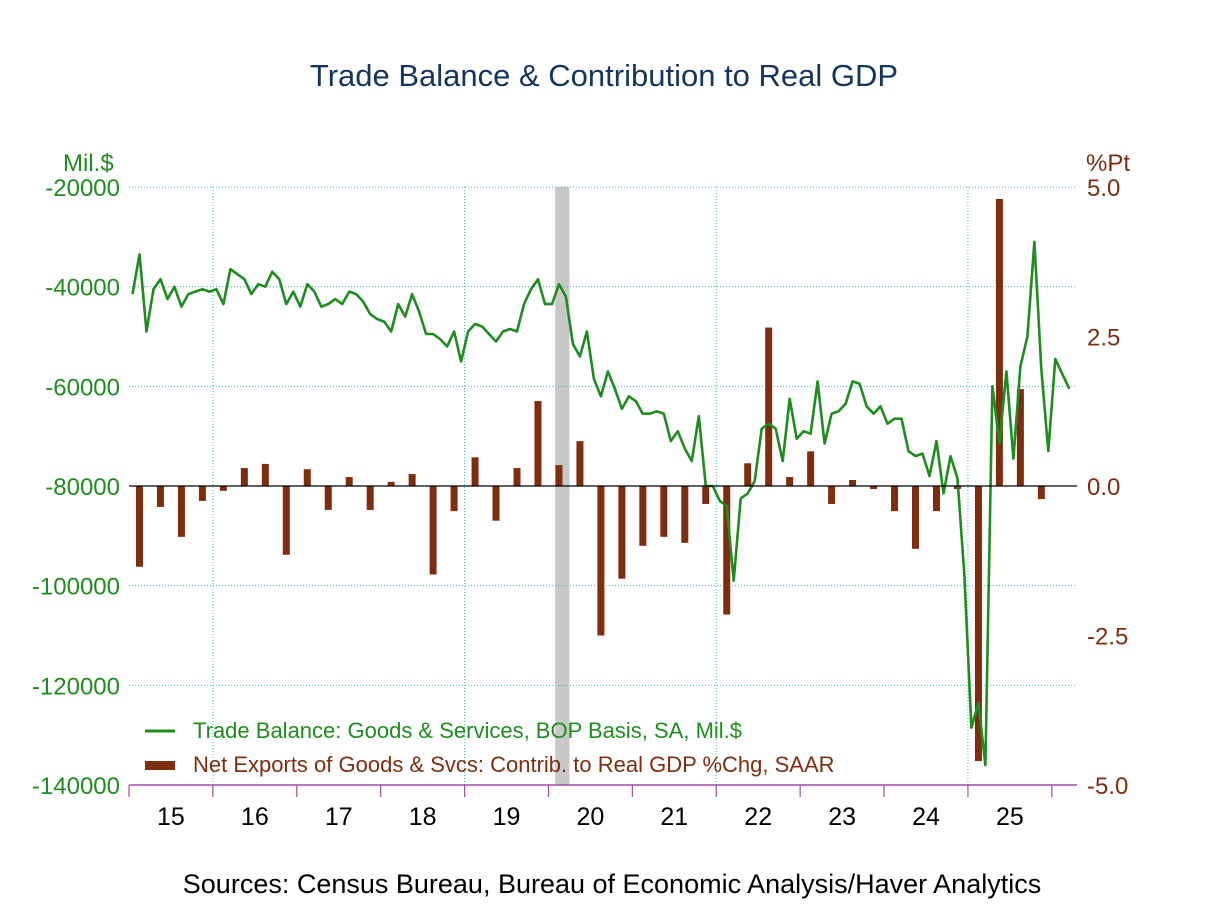  Describe the element at coordinates (82, 188) in the screenshot. I see `left-tick-label: -20000` at that location.